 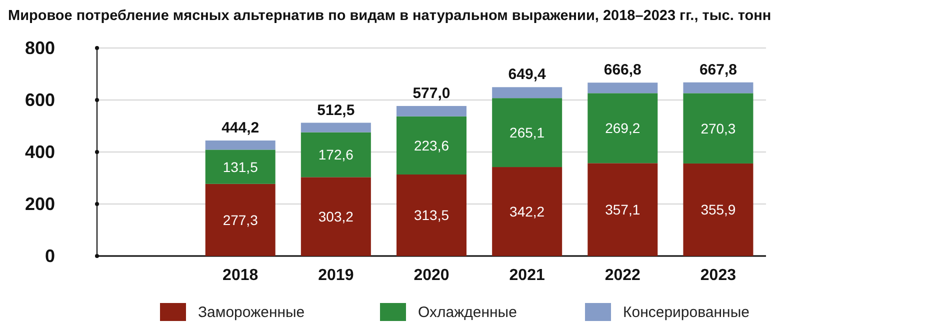 What do you see at coordinates (49, 256) in the screenshot?
I see `y-tick-label: 0` at bounding box center [49, 256].